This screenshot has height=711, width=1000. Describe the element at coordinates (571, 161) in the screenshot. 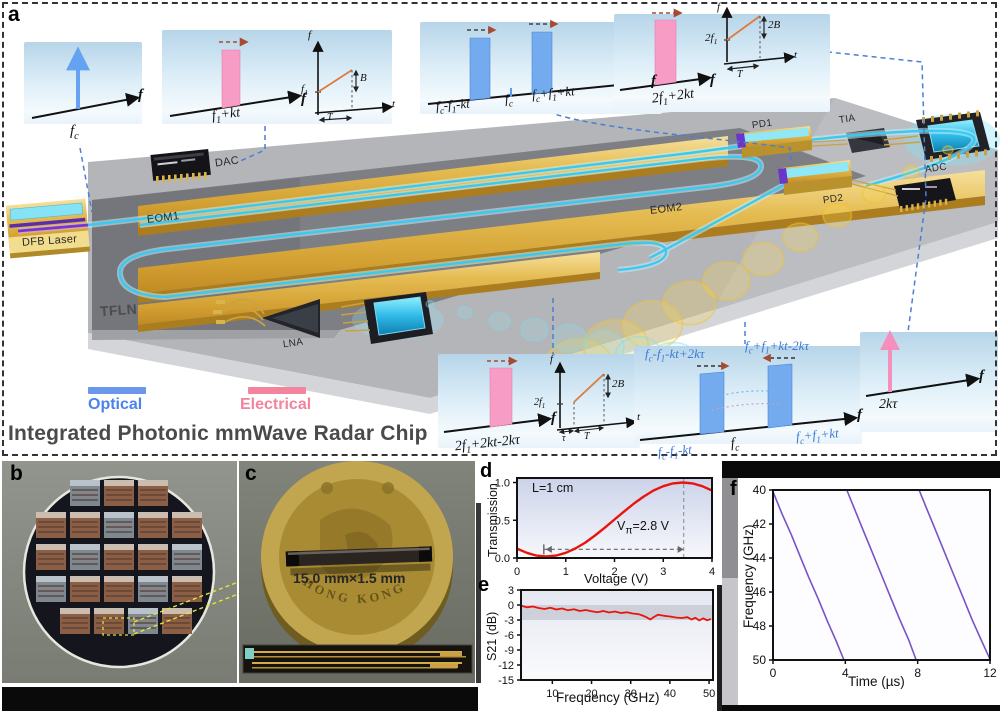

I see `chip-pins` at that location.